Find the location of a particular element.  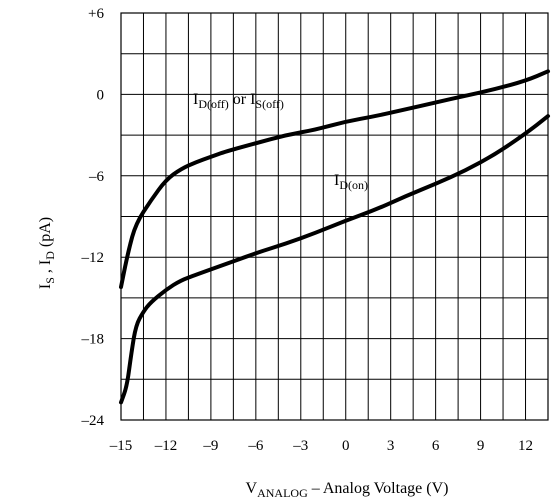

x-tick-label: –12 is located at coordinates (166, 446).